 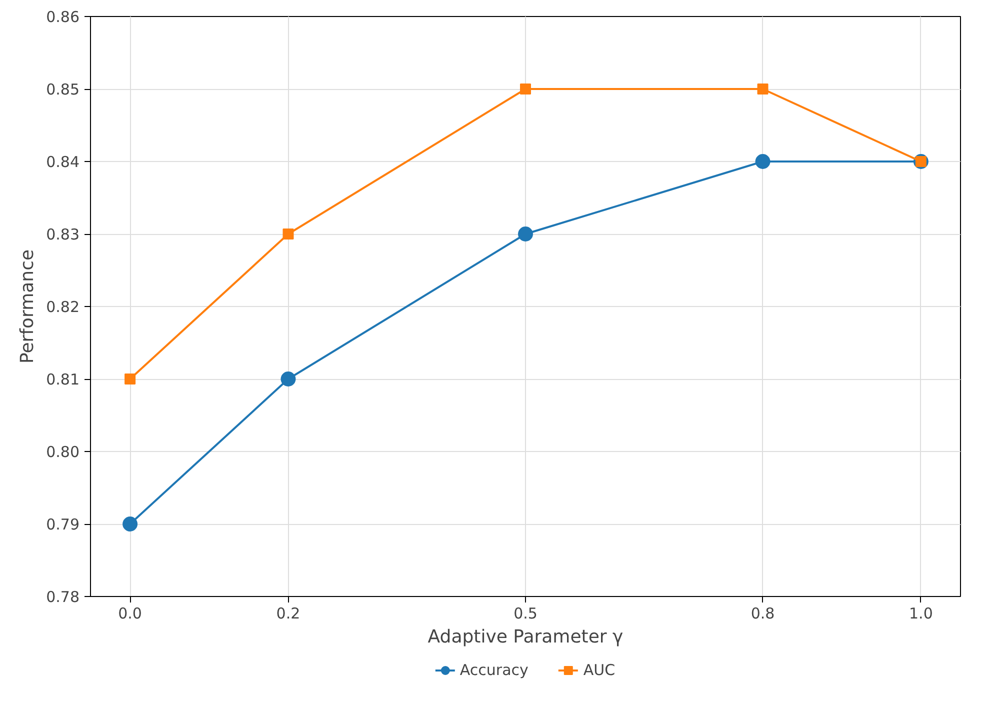 What do you see at coordinates (526, 613) in the screenshot?
I see `x-tick-label: 0.5` at bounding box center [526, 613].